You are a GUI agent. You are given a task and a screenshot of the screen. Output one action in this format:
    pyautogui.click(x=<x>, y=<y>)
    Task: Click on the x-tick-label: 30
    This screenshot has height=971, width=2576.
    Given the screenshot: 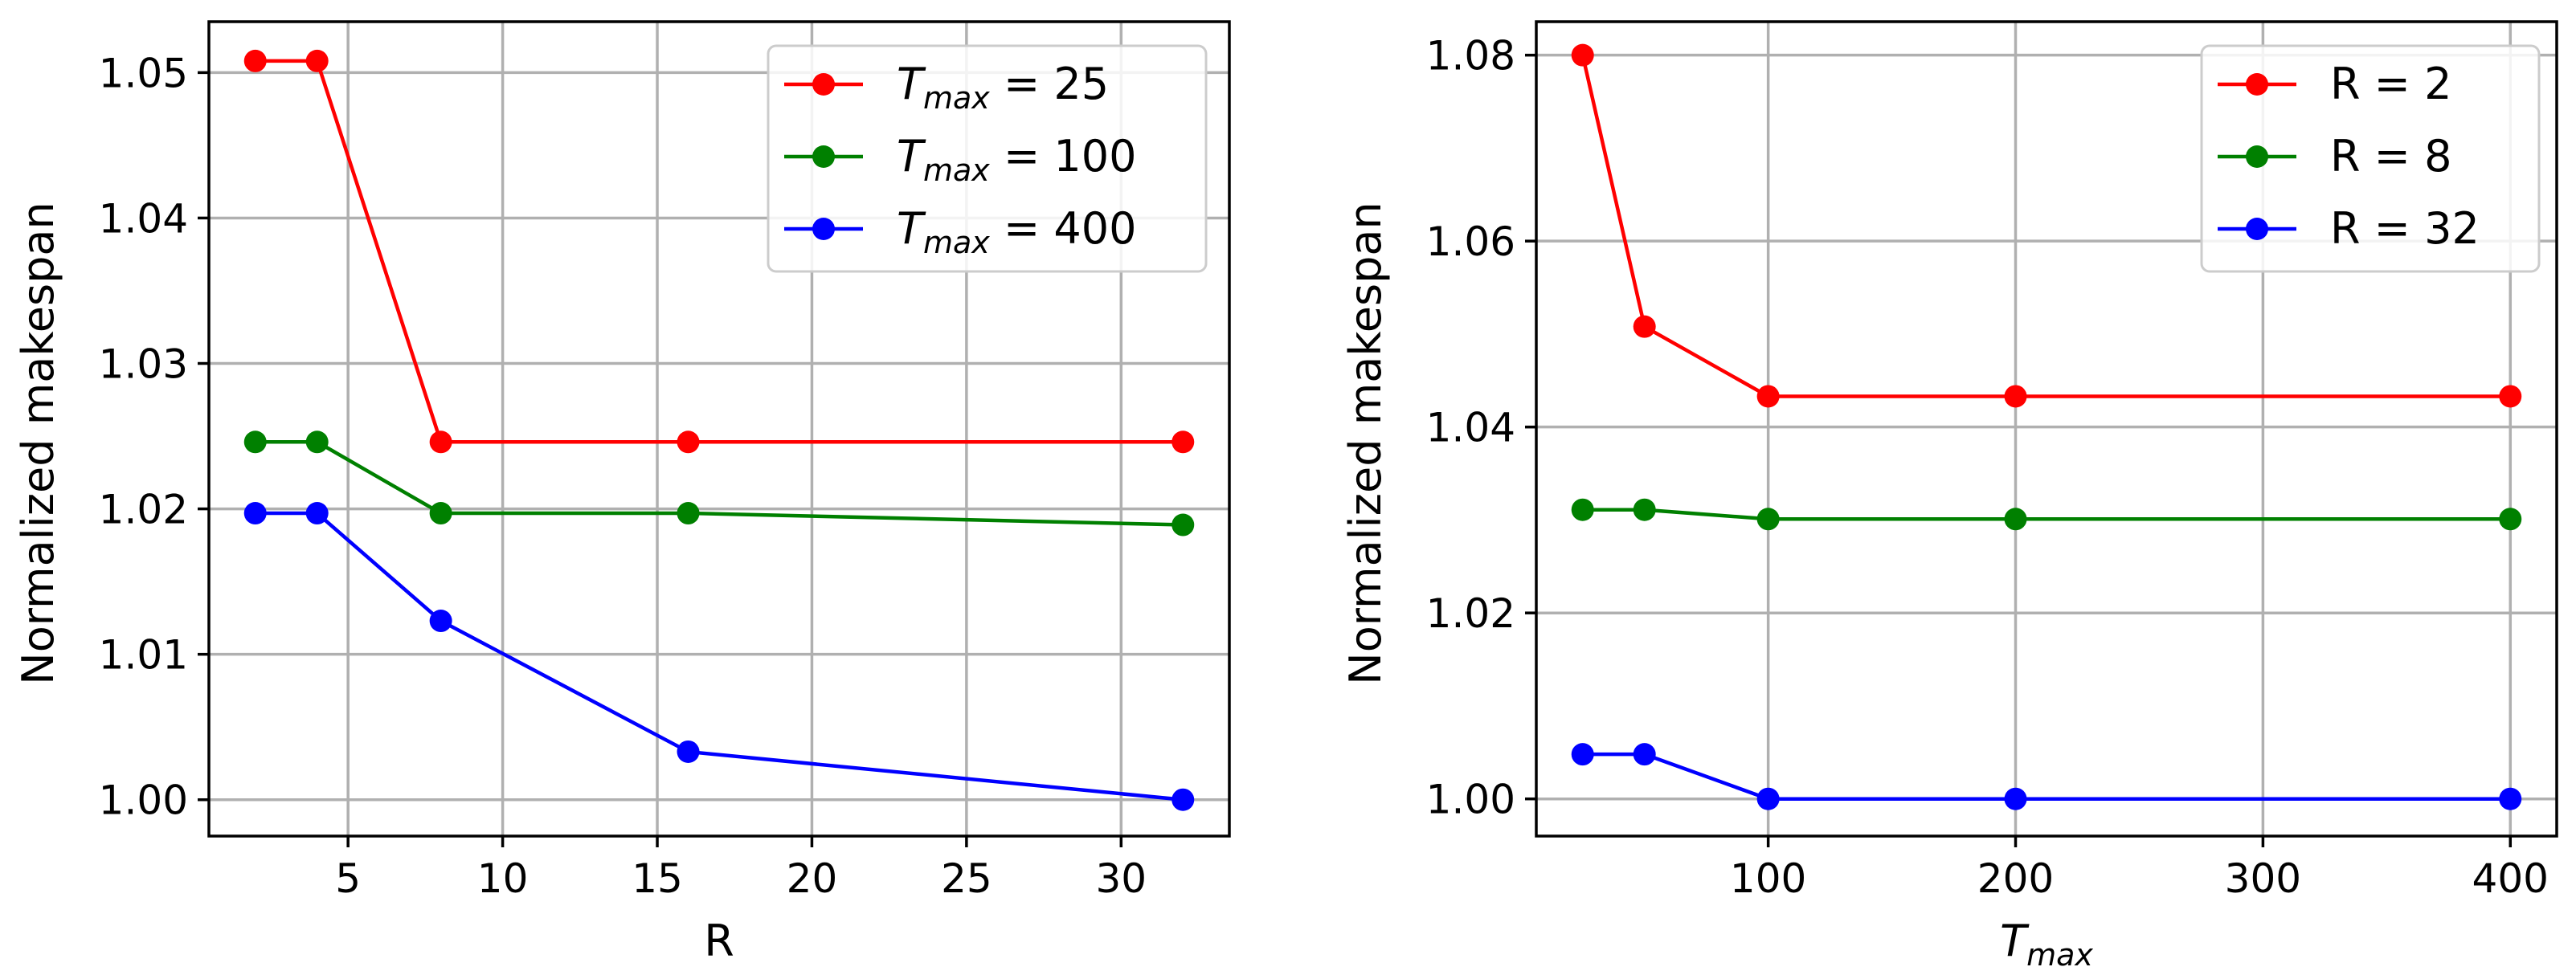 What is the action you would take?
    pyautogui.click(x=1121, y=879)
    